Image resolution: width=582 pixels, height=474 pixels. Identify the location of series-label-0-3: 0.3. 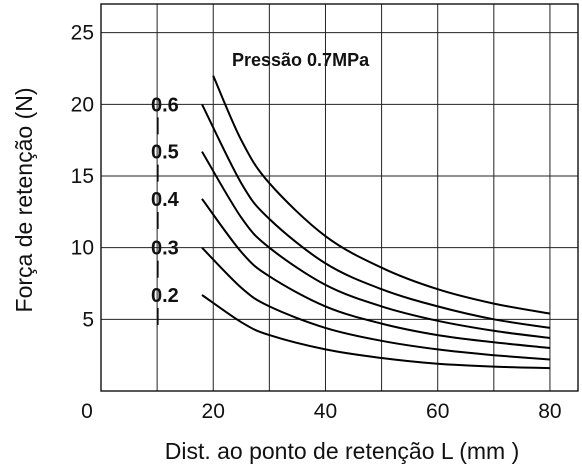
(165, 249).